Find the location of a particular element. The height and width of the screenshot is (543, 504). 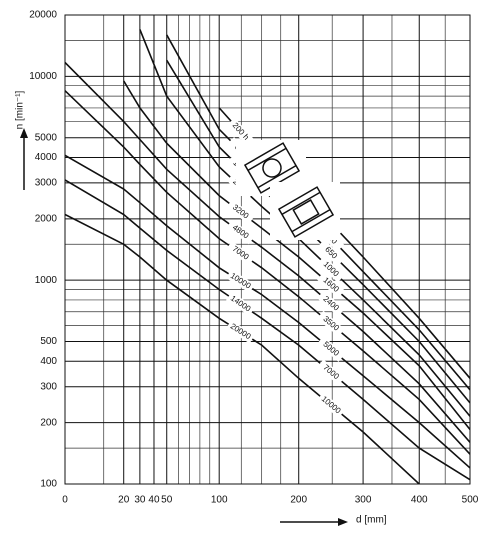

y-tick-label: 2000 is located at coordinates (46, 218).